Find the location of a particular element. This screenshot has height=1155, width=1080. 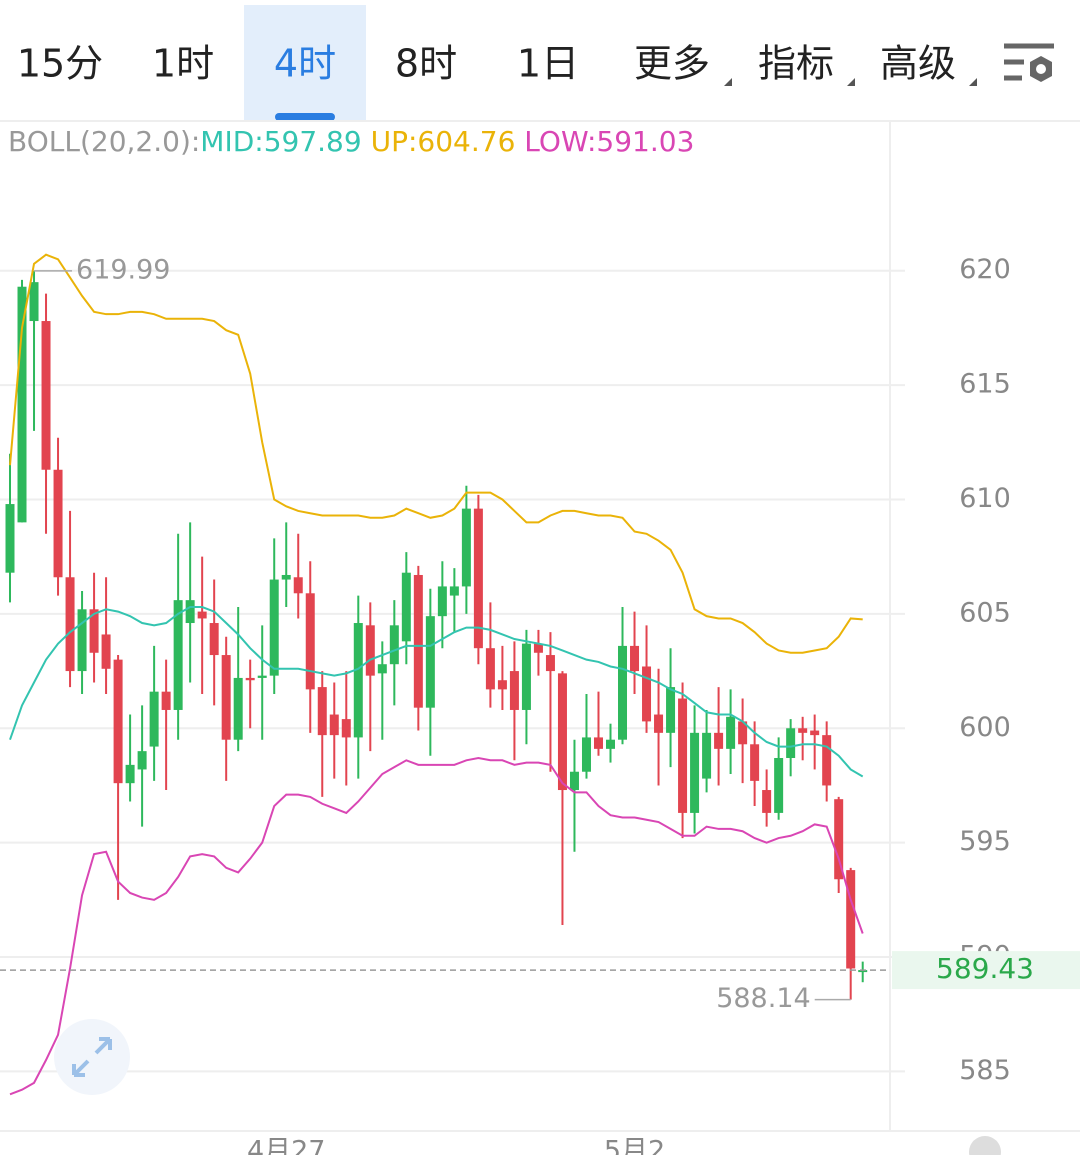

tab: 4时 is located at coordinates (305, 64).